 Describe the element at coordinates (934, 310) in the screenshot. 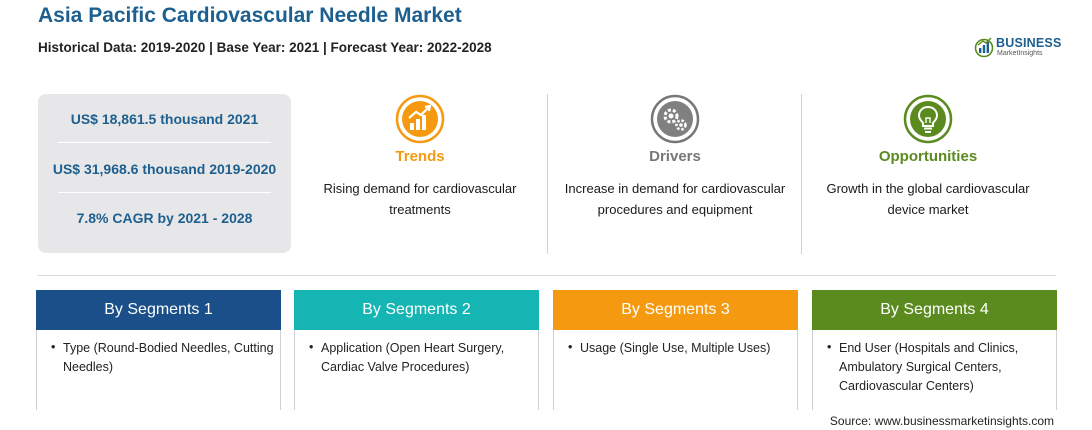

I see `segment-4-header: By Segments 4` at that location.